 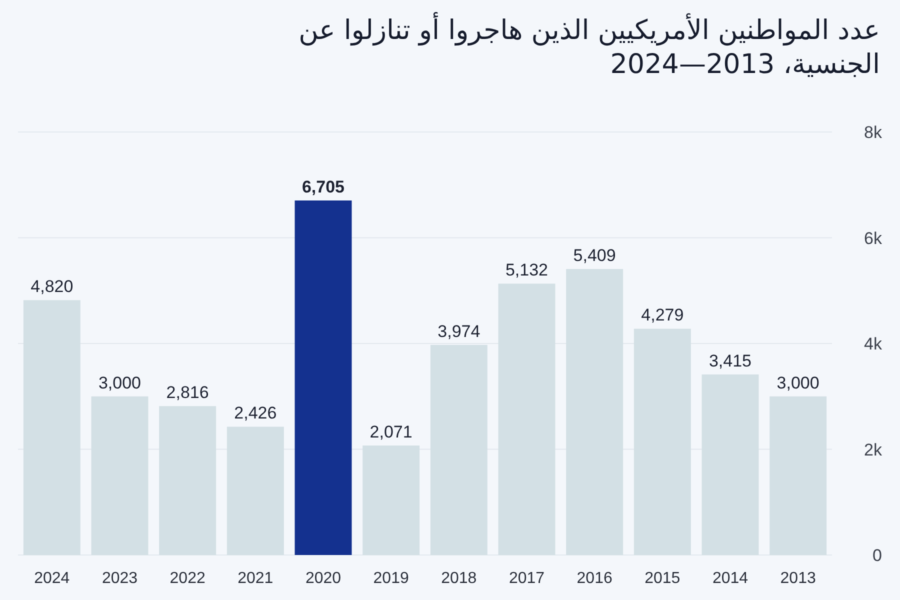 I want to click on data-label: 4,820, so click(x=52, y=286).